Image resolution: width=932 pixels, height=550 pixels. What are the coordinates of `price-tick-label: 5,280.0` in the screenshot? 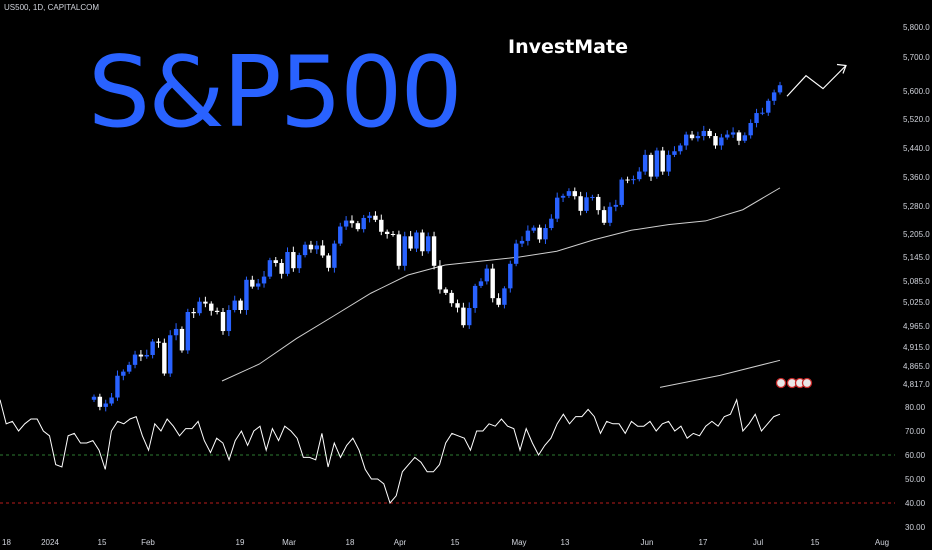 It's located at (916, 206).